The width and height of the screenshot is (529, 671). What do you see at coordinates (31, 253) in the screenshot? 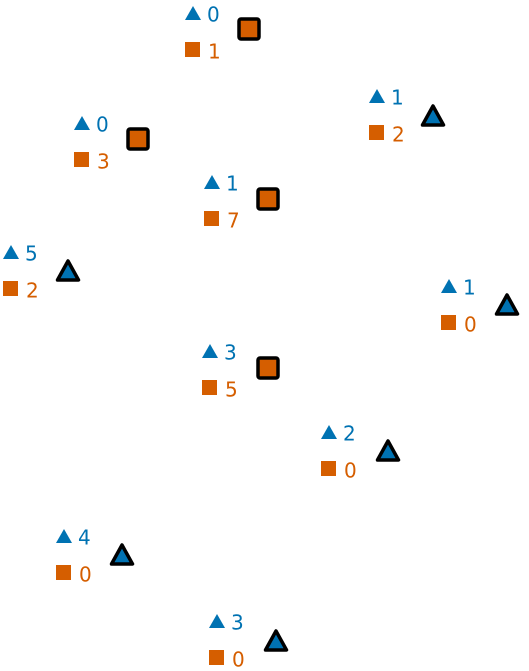
I see `triangle-count: 5` at bounding box center [31, 253].